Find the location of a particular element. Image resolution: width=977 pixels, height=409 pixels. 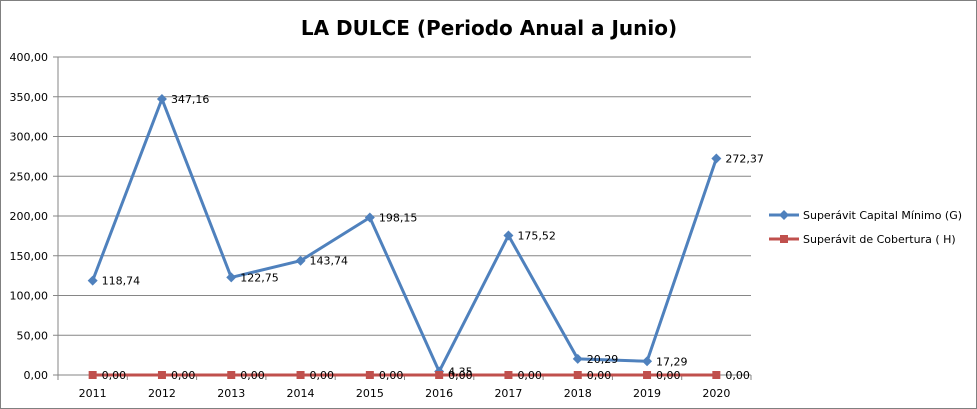

data-label: 118,74 is located at coordinates (121, 281).